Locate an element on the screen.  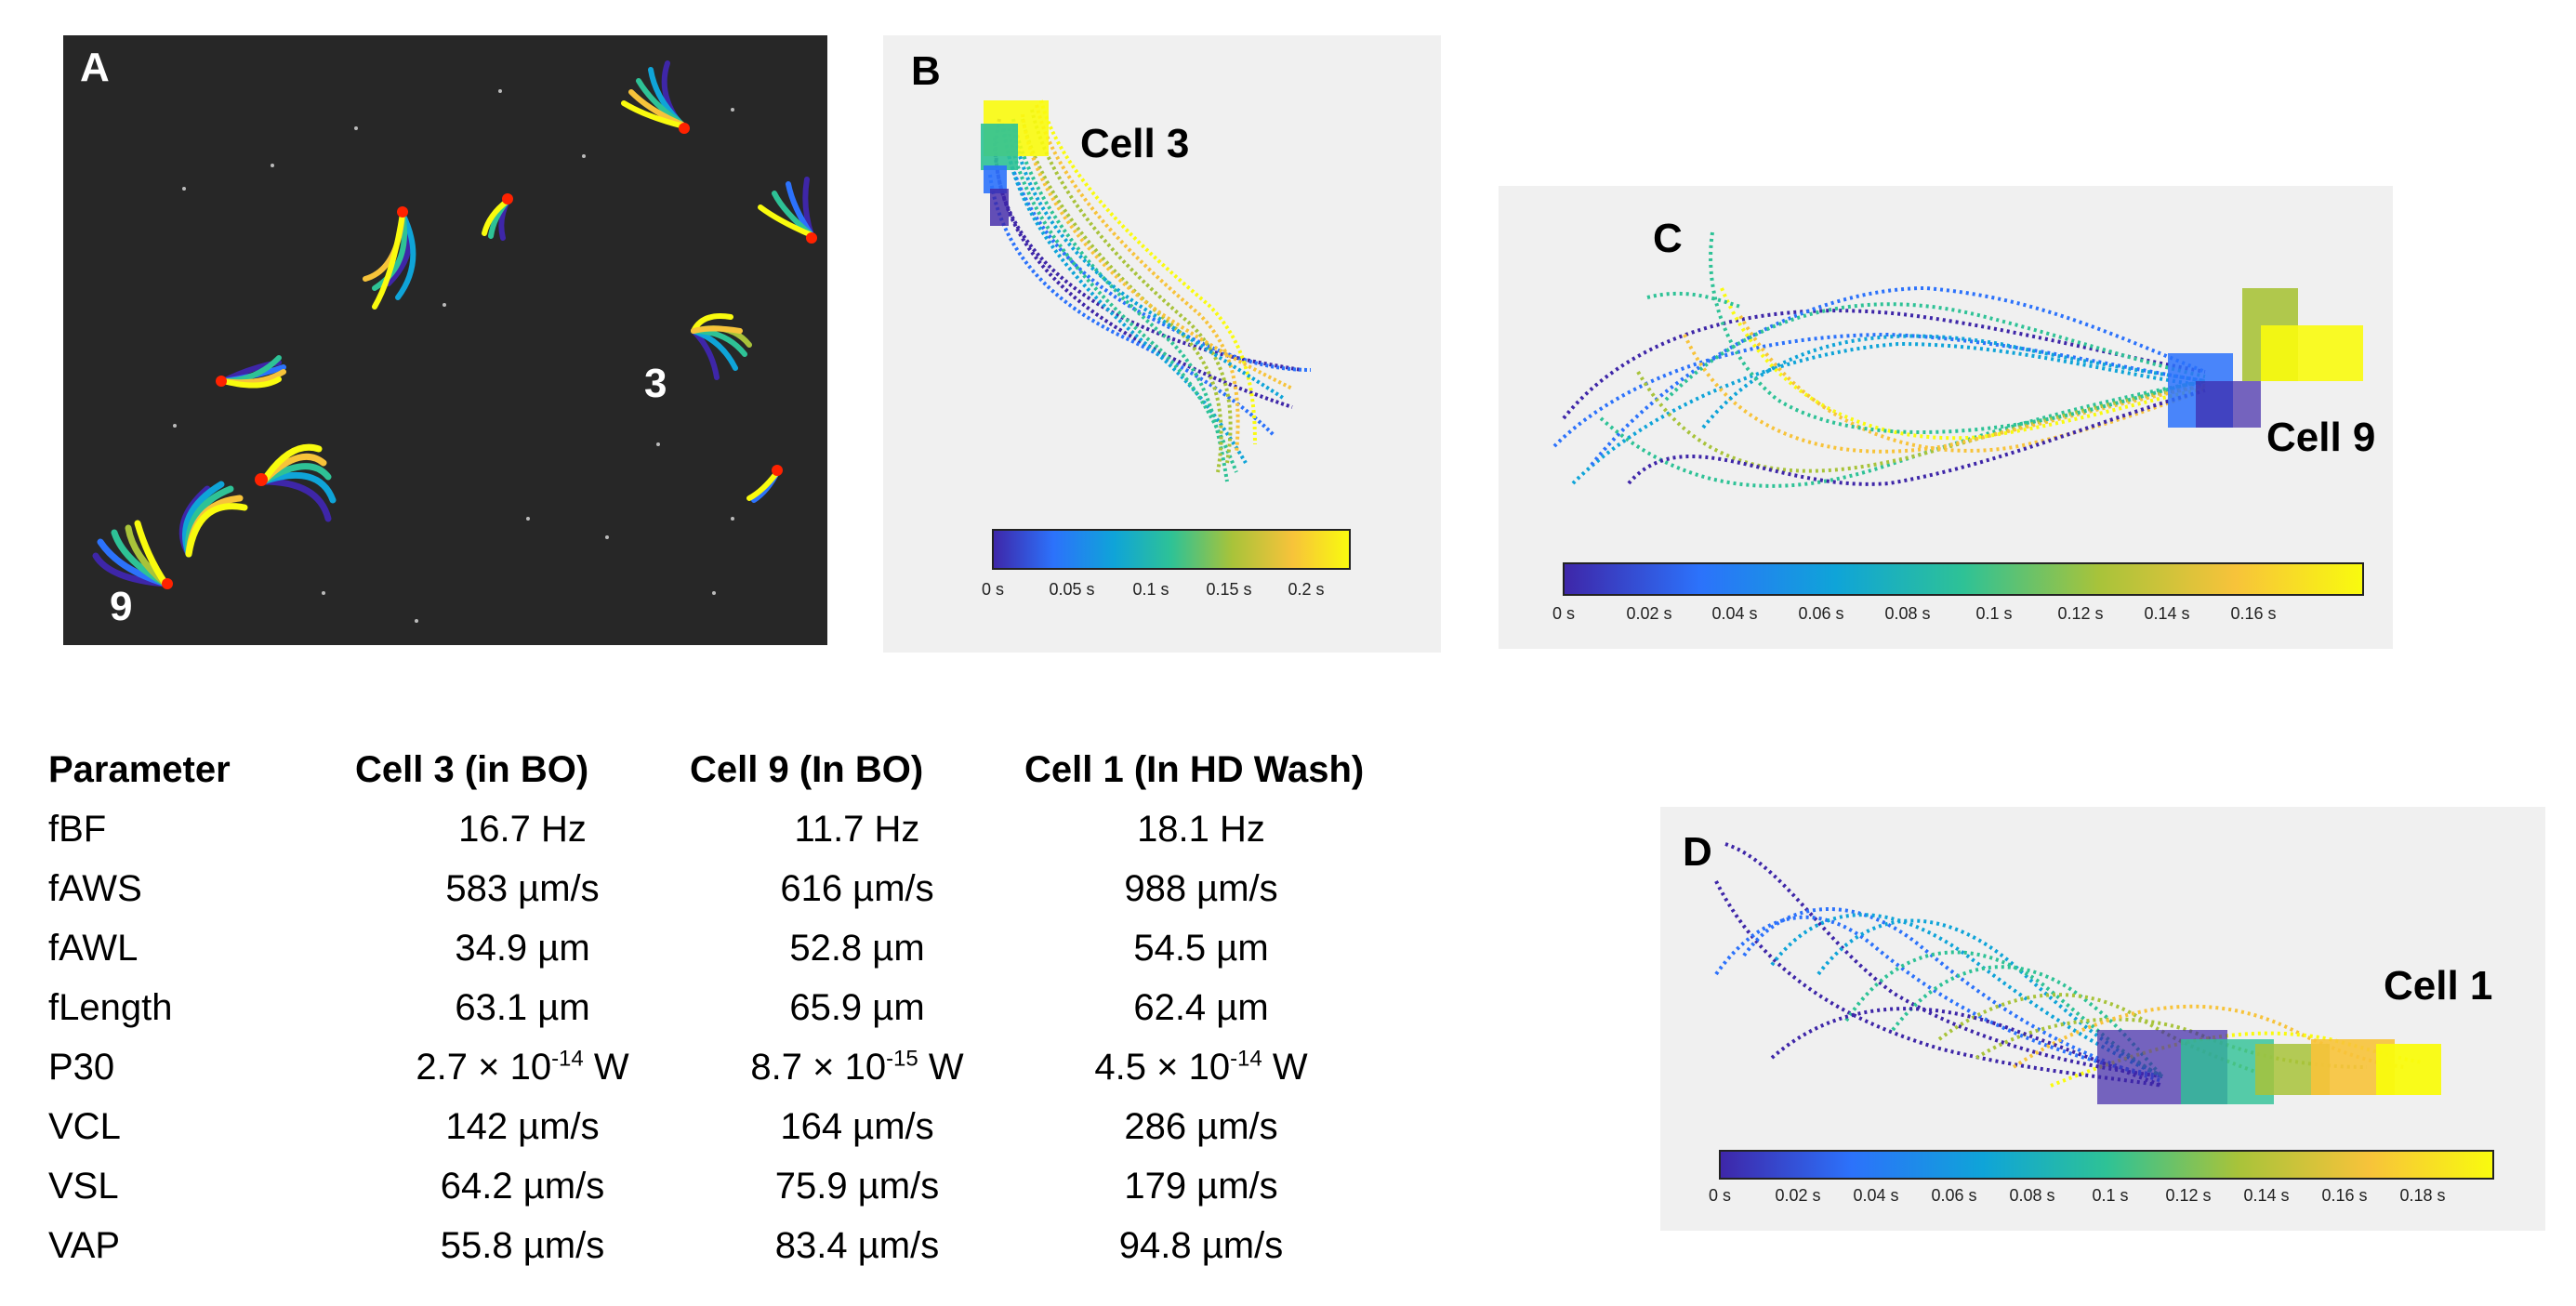
colorbar-tick: 0.14 s is located at coordinates (2266, 1195).